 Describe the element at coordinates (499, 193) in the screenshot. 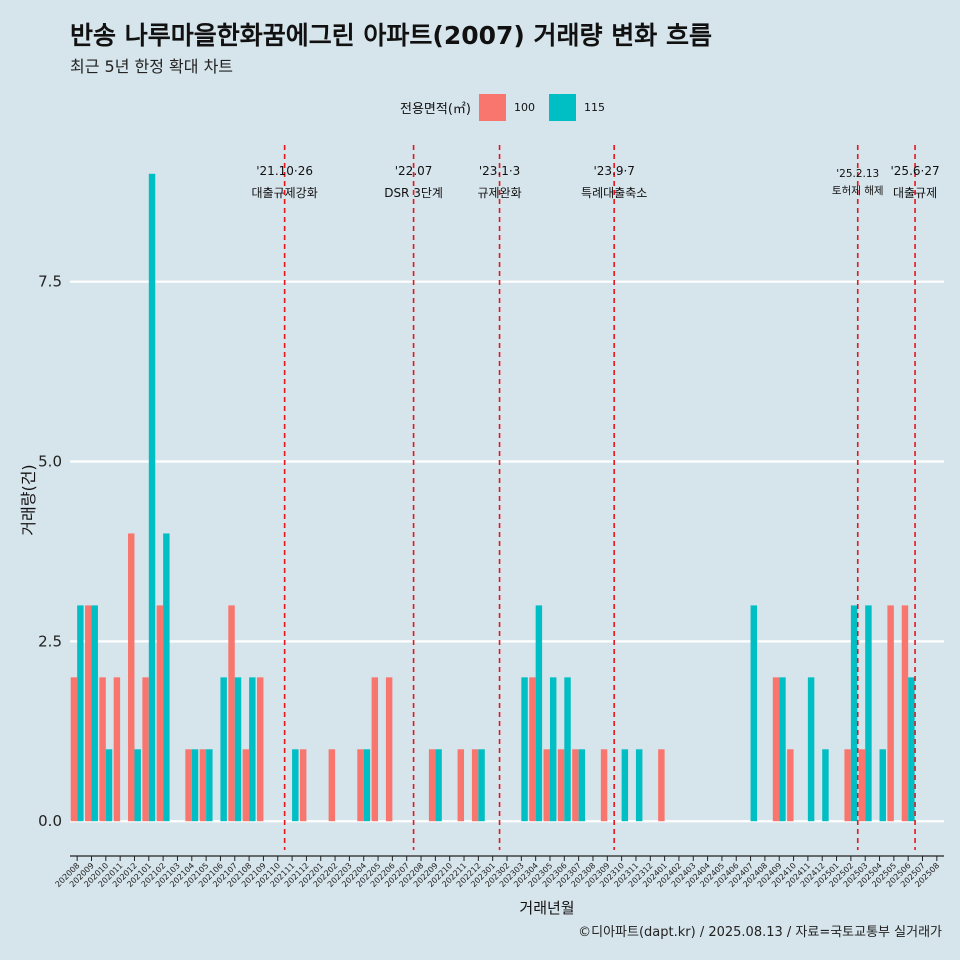

I see `event-label: 규제완화` at that location.